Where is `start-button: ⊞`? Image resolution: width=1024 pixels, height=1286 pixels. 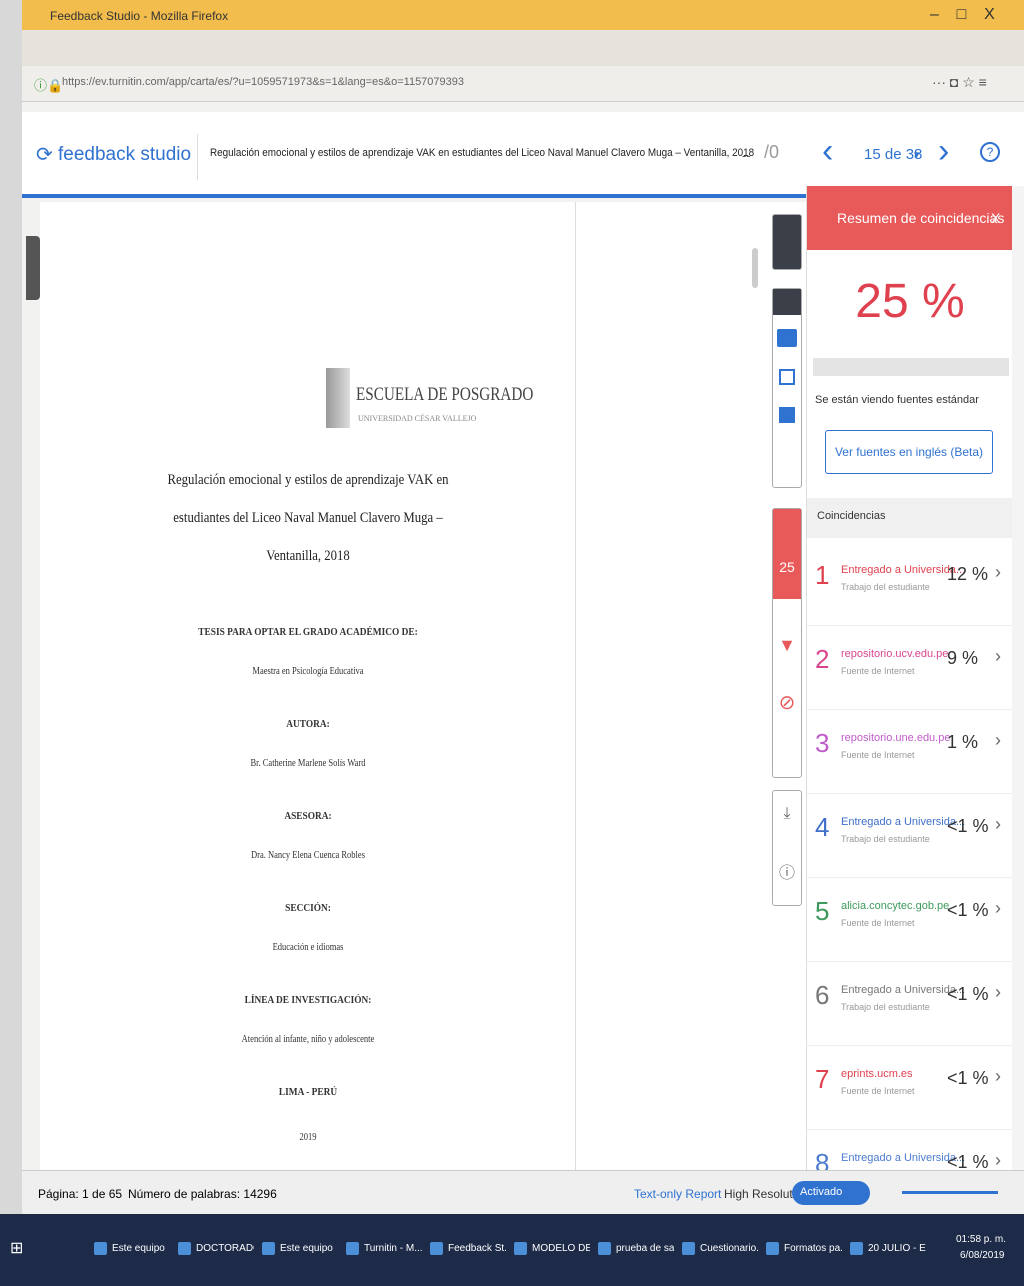 start-button: ⊞ is located at coordinates (17, 1248).